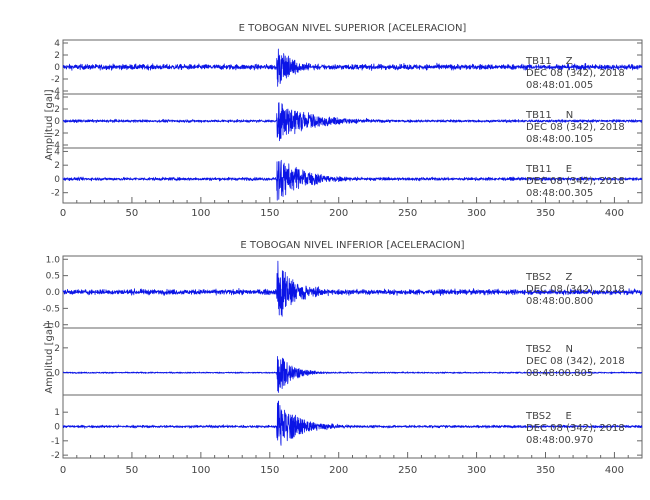 The height and width of the screenshot is (500, 650). I want to click on station-label: TBS2 Z, so click(549, 277).